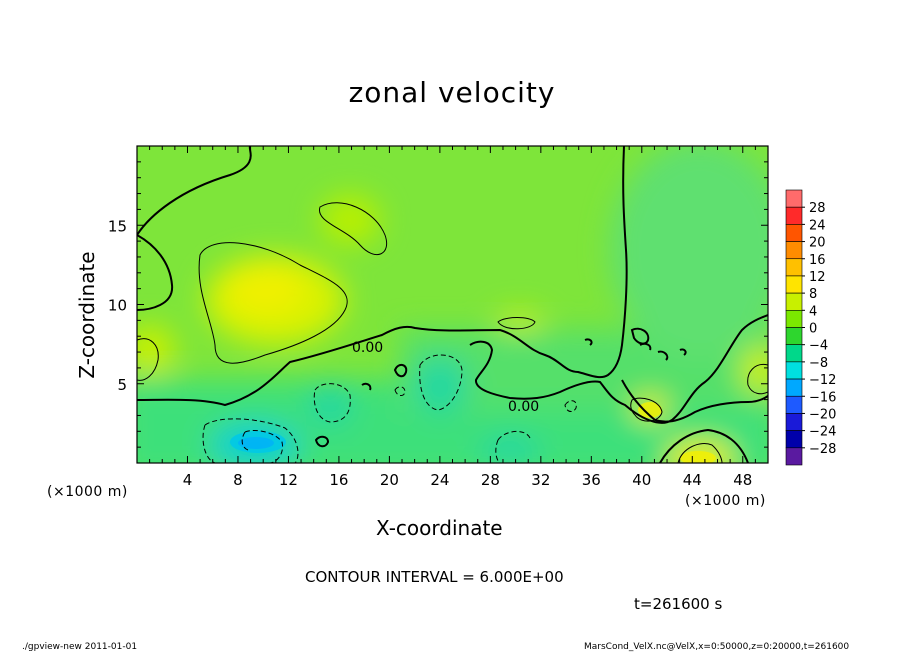 This screenshot has width=904, height=654. What do you see at coordinates (338, 480) in the screenshot?
I see `x-tick-label: 16` at bounding box center [338, 480].